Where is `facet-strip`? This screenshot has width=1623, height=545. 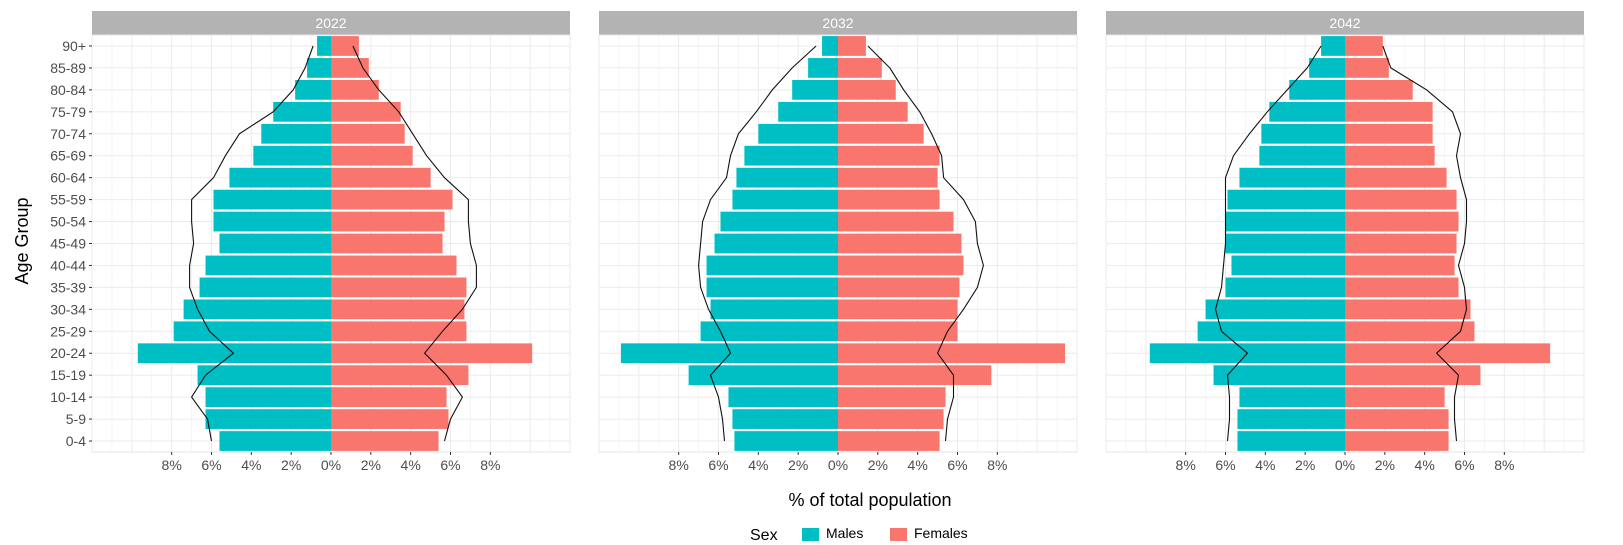 facet-strip is located at coordinates (838, 23).